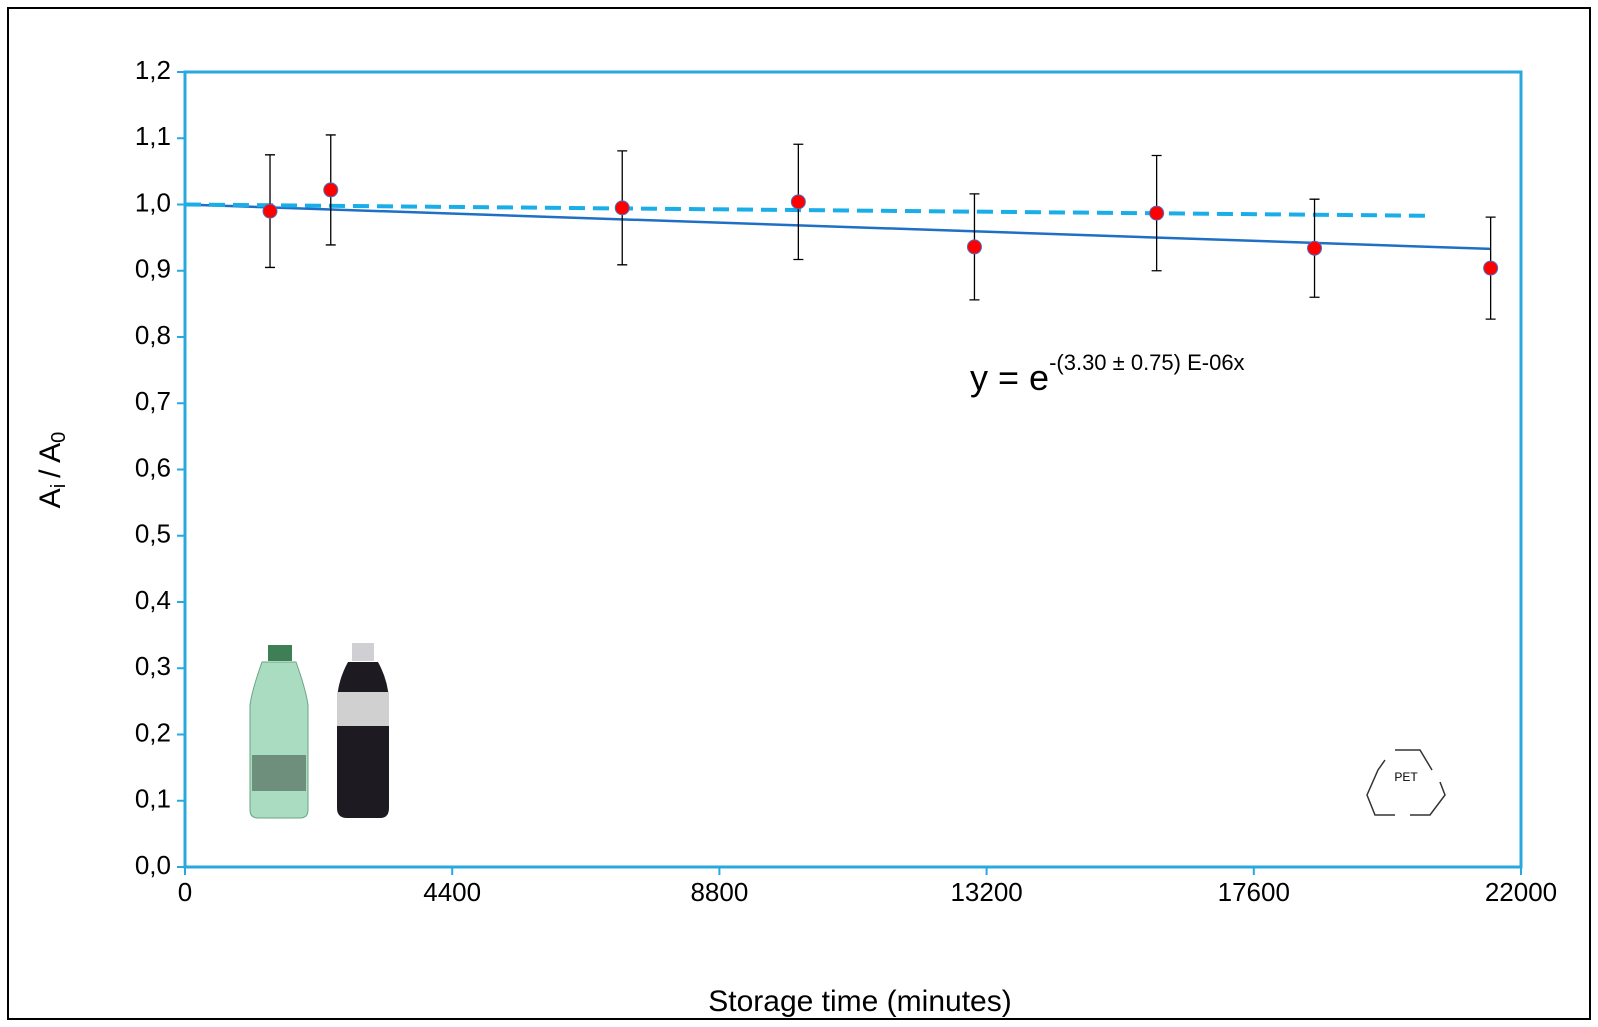 This screenshot has height=1027, width=1598. I want to click on equation-base: y = e, so click(1009, 377).